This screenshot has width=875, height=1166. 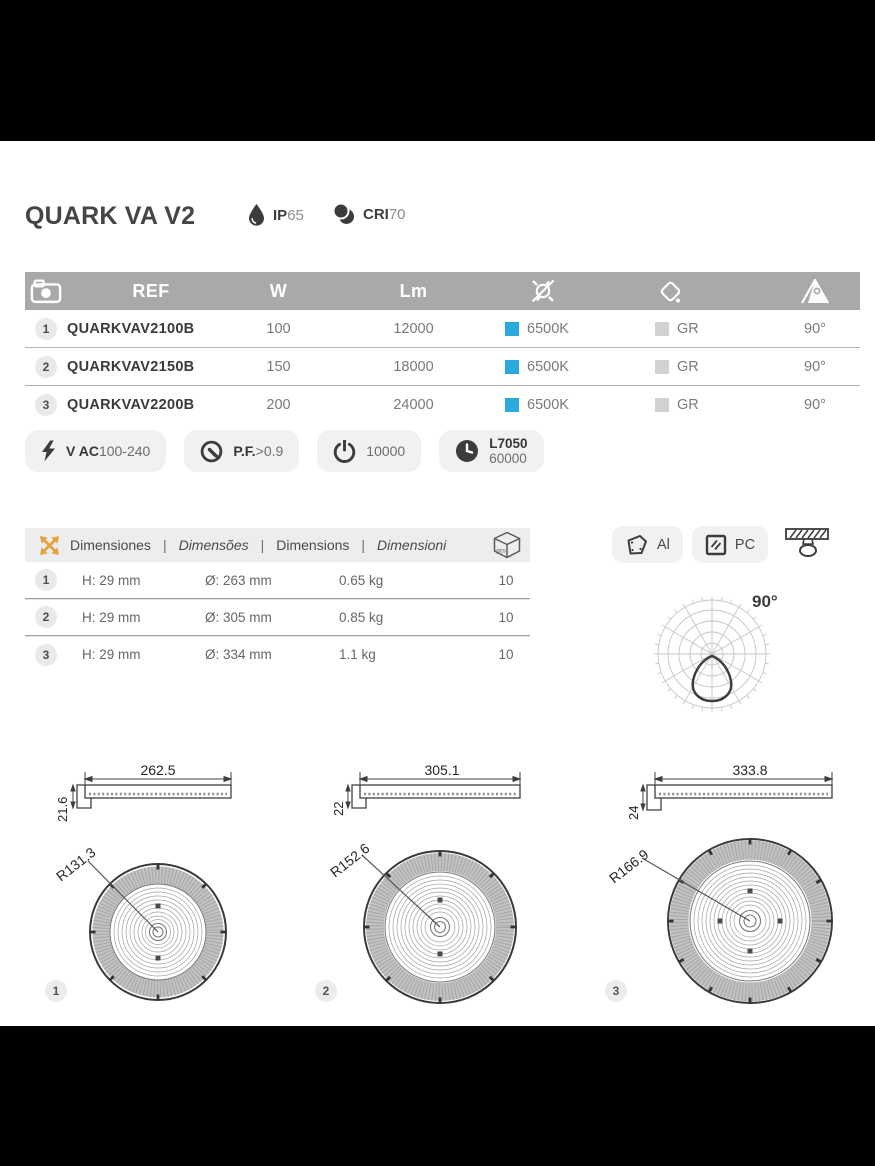 I want to click on switching-cycles-badge: 10000, so click(x=369, y=451).